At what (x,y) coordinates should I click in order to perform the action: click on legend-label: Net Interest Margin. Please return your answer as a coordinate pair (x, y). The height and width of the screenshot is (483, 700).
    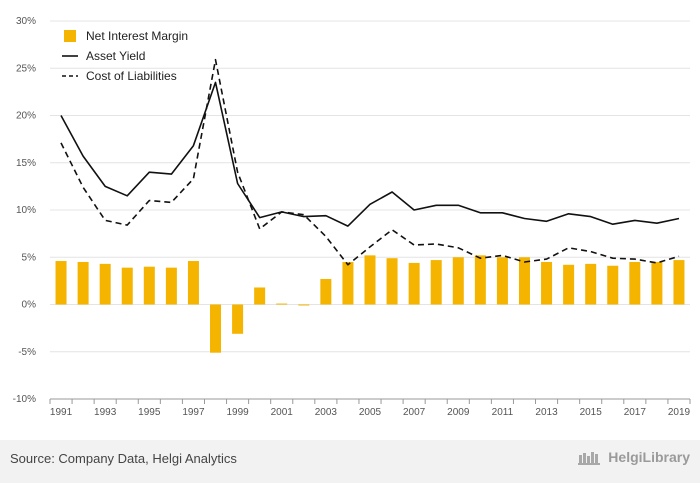
    Looking at the image, I should click on (137, 36).